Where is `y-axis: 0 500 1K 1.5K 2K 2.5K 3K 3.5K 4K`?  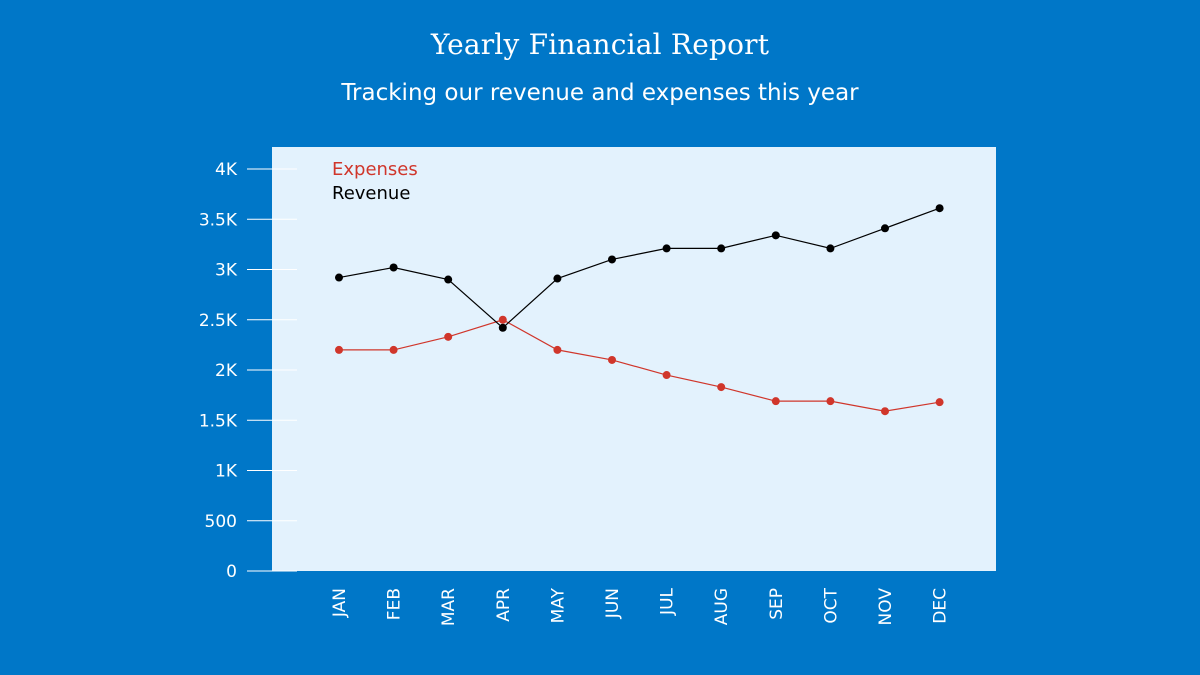
y-axis: 0 500 1K 1.5K 2K 2.5K 3K 3.5K 4K is located at coordinates (248, 371).